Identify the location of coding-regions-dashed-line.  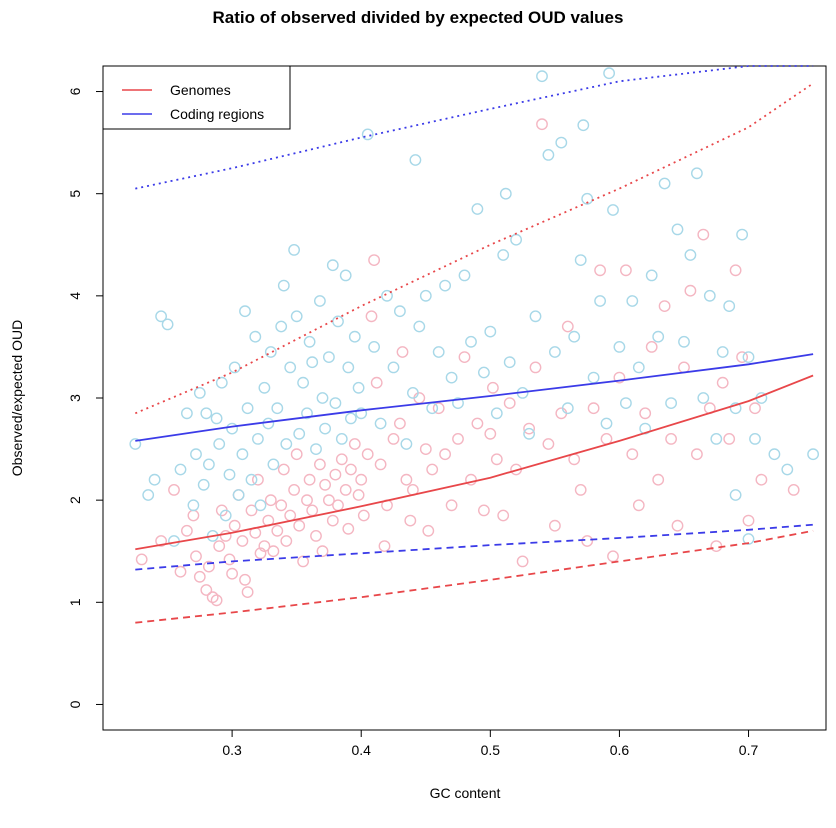
(474, 547).